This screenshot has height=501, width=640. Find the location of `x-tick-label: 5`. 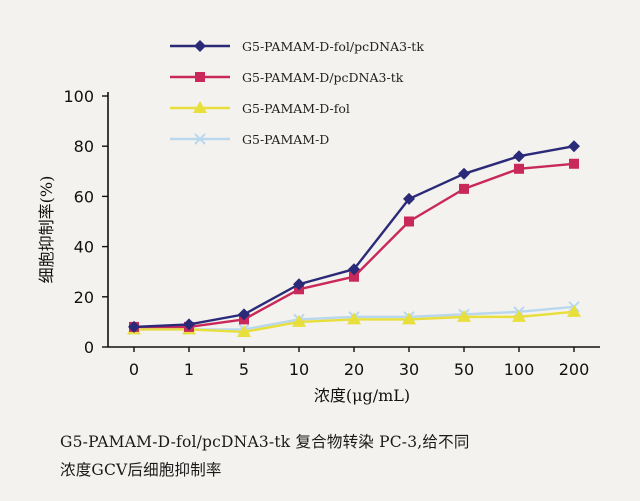

x-tick-label: 5 is located at coordinates (244, 369).